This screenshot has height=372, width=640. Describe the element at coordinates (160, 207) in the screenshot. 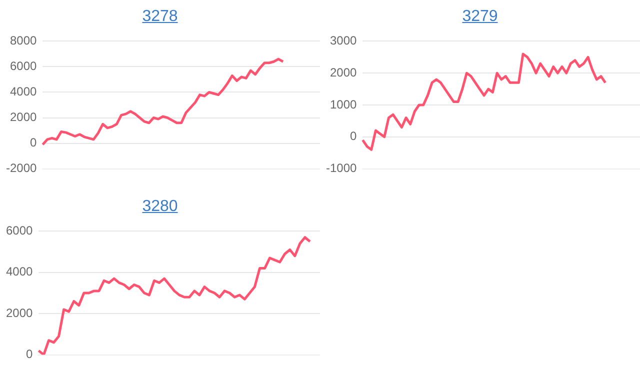

I see `chart-title: 3280` at that location.